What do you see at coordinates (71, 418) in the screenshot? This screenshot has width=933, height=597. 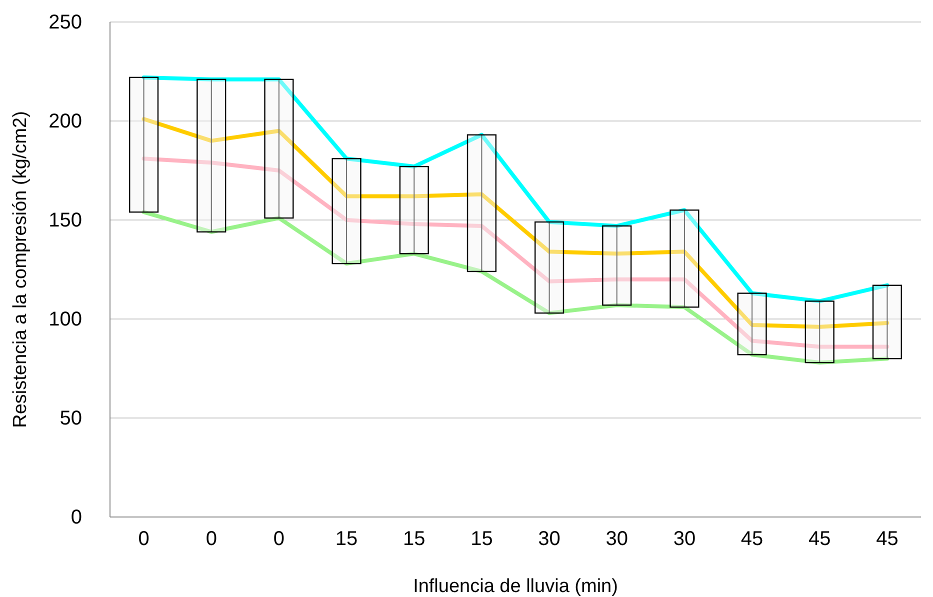 I see `y-tick-label: 50` at bounding box center [71, 418].